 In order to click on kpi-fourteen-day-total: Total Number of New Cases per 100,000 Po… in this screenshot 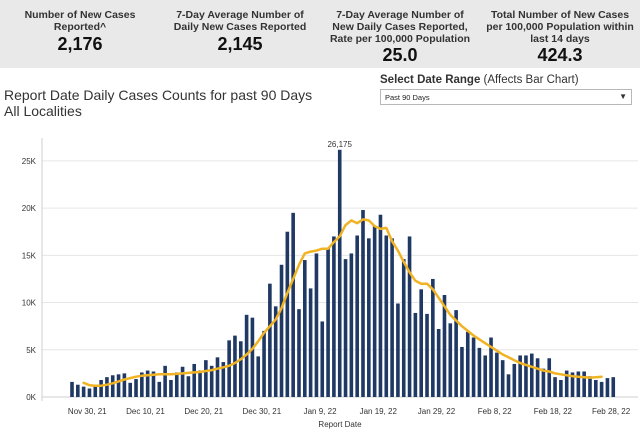, I will do `click(560, 34)`.